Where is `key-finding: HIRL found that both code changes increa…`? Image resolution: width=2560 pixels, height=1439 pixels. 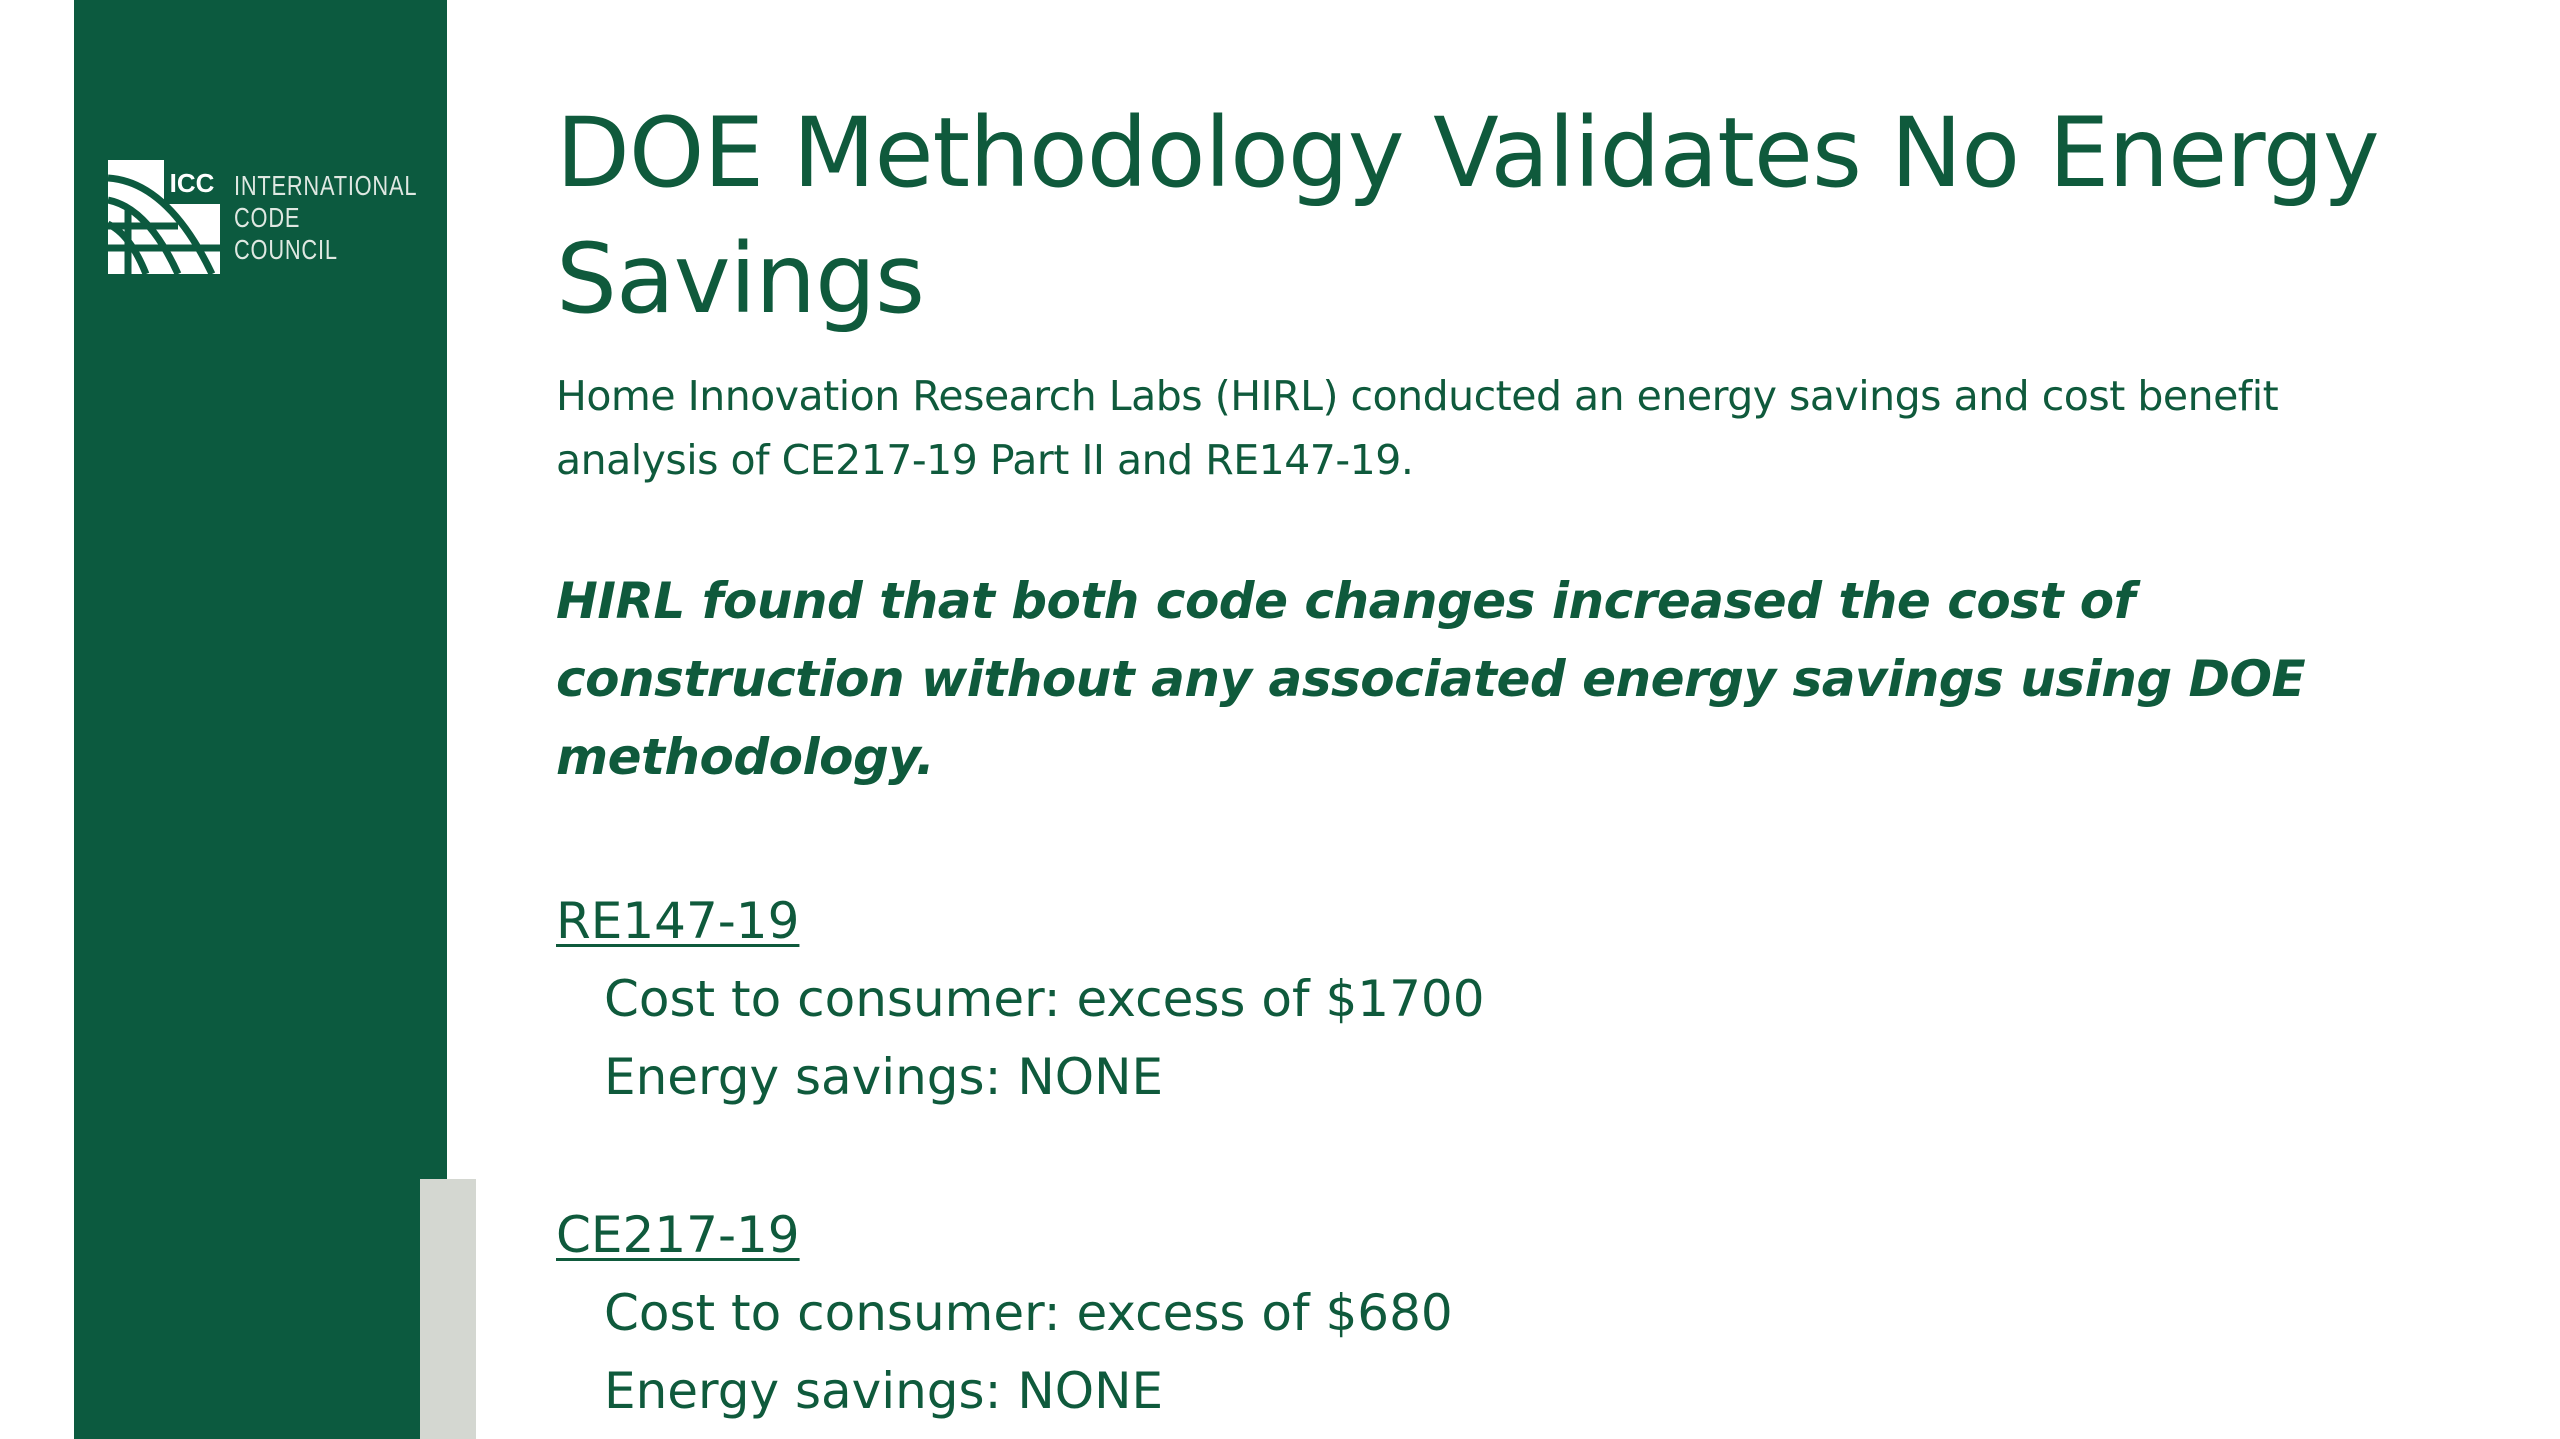
key-finding: HIRL found that both code changes increa… is located at coordinates (1431, 679).